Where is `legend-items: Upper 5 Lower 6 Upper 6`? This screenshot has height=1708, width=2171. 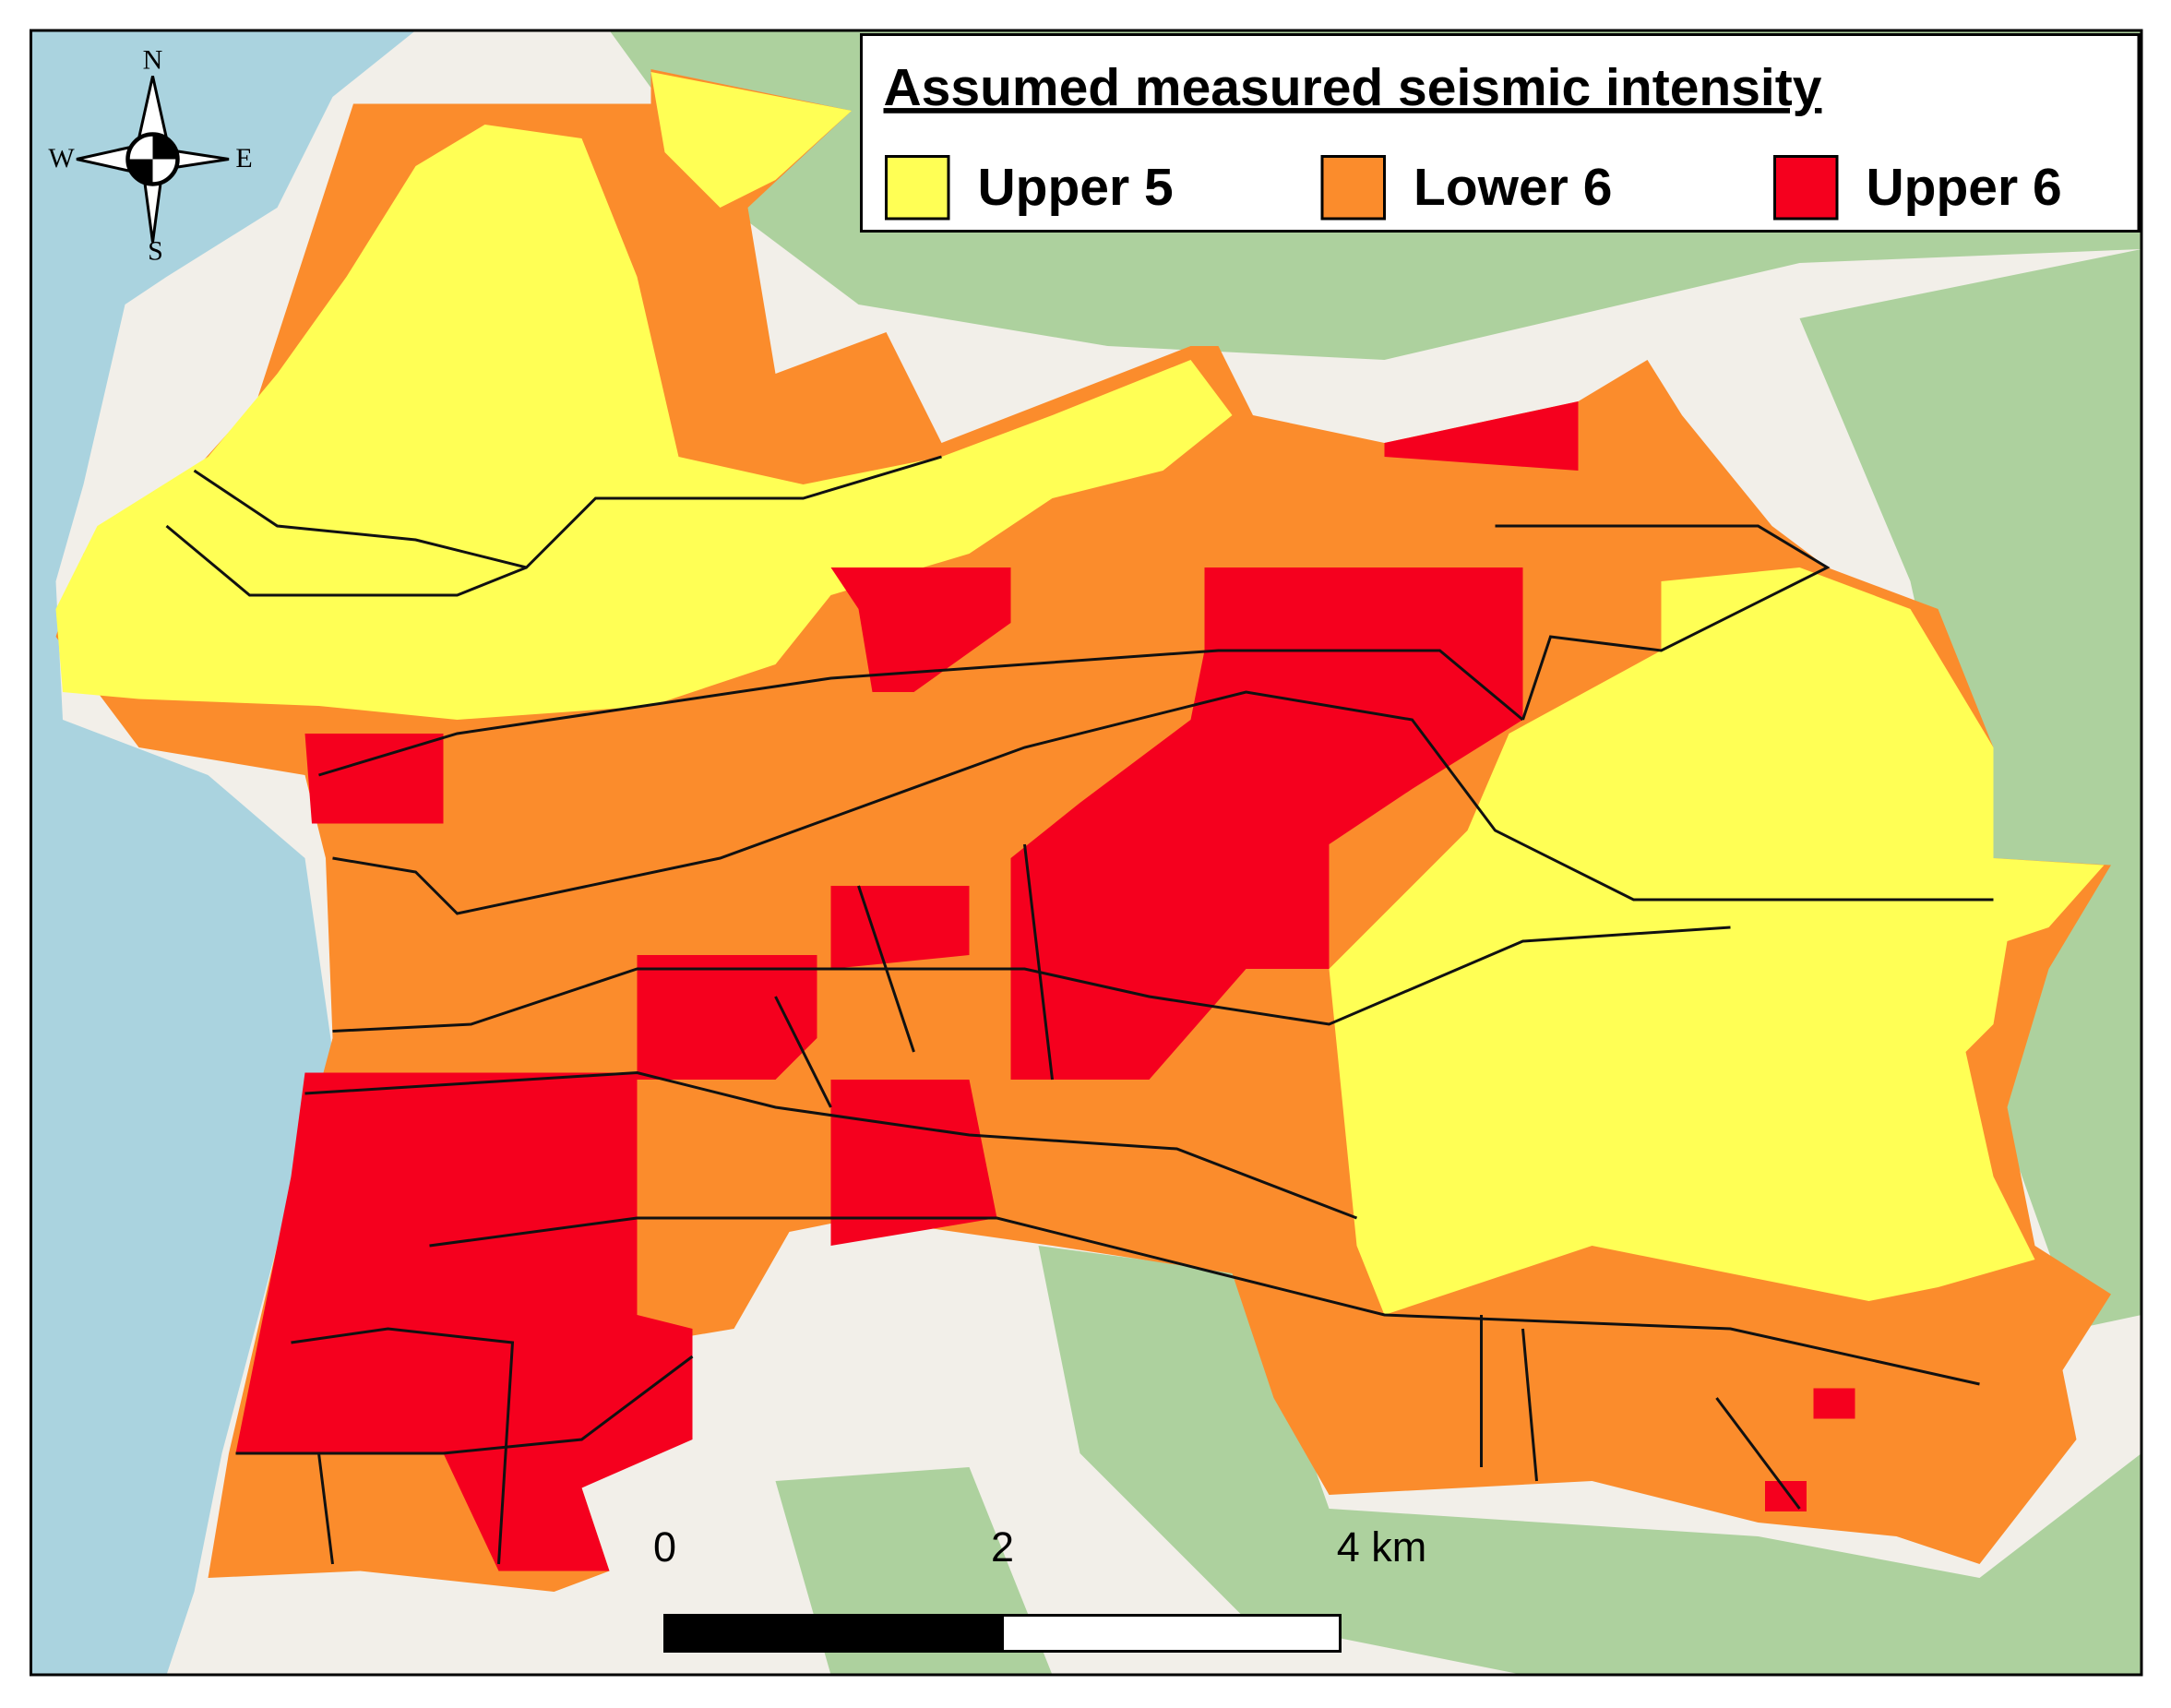
legend-items: Upper 5 Lower 6 Upper 6 is located at coordinates (1473, 188).